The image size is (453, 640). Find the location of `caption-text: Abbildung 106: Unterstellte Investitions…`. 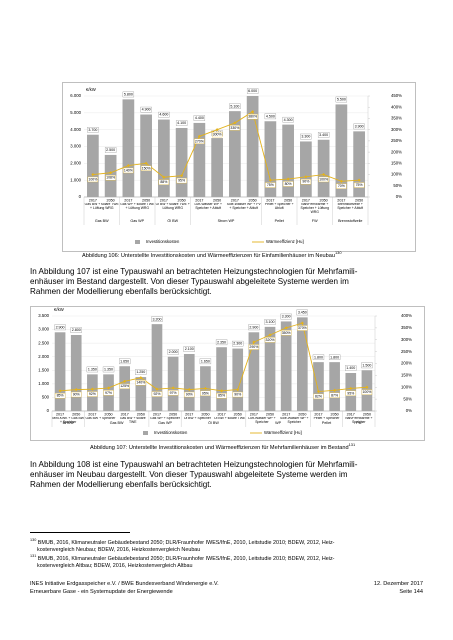

caption-text: Abbildung 106: Unterstellte Investitions… is located at coordinates (208, 255).